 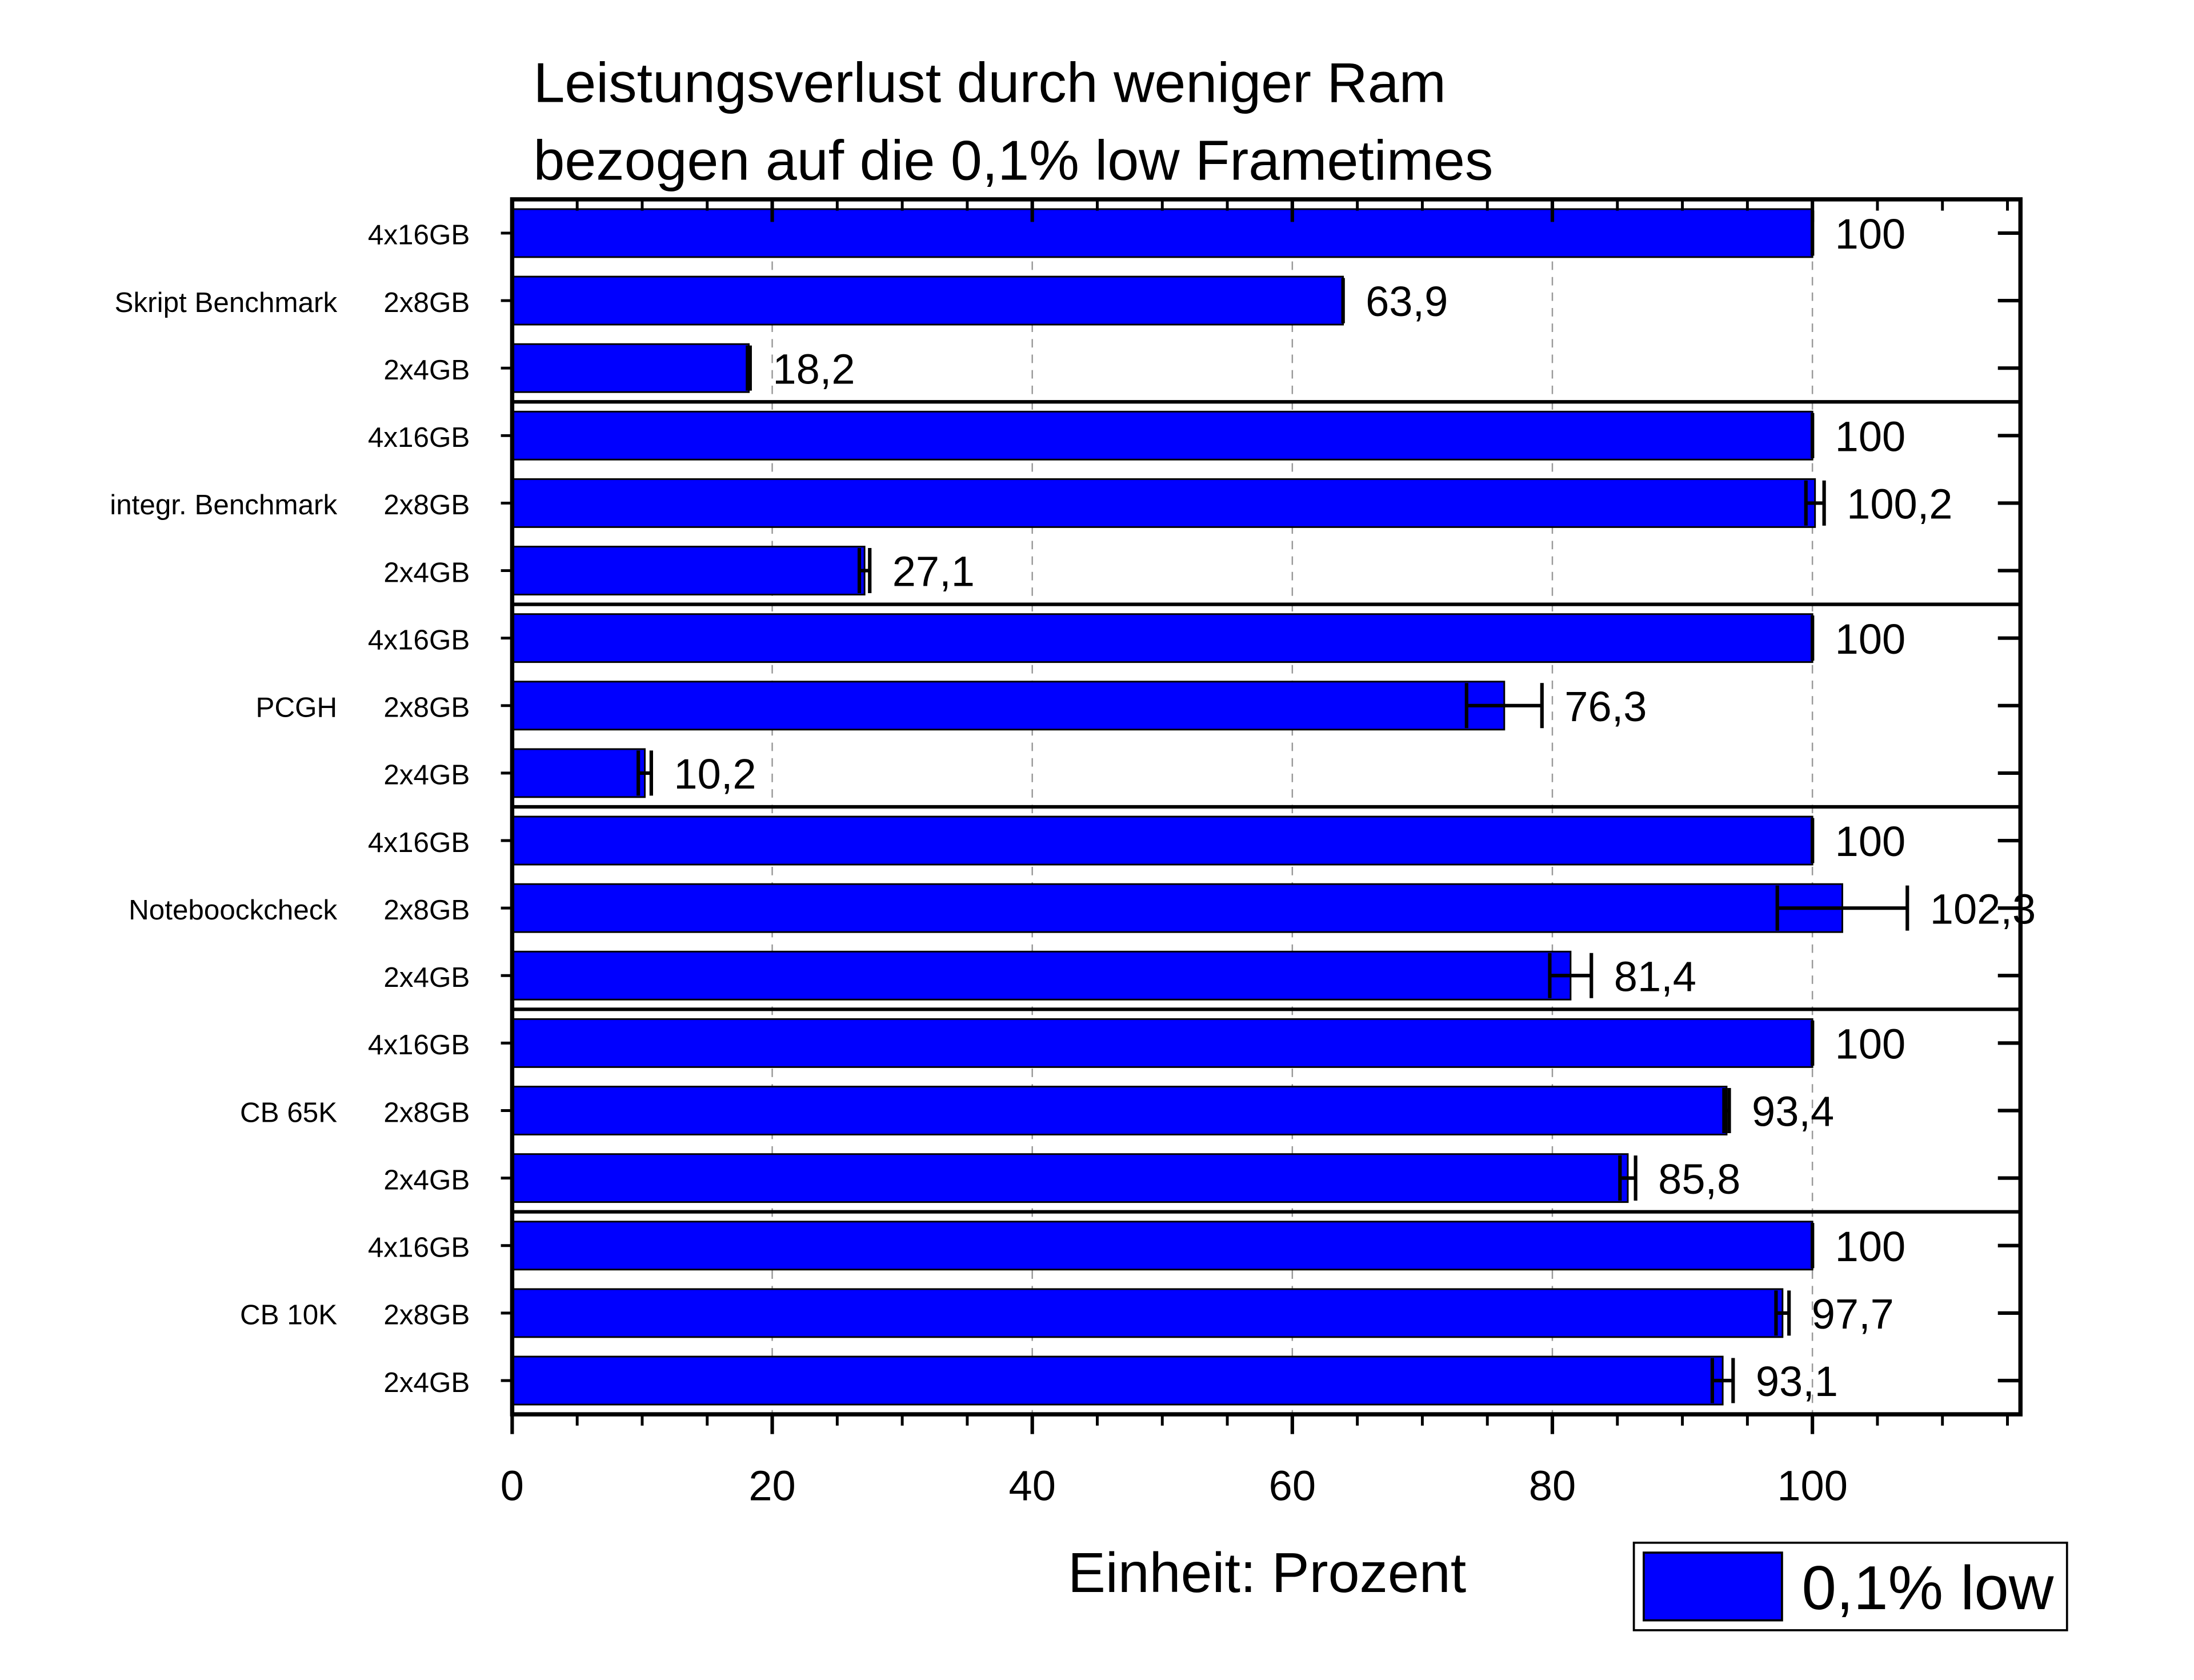 I want to click on x-tick-label: 60, so click(x=1293, y=1486).